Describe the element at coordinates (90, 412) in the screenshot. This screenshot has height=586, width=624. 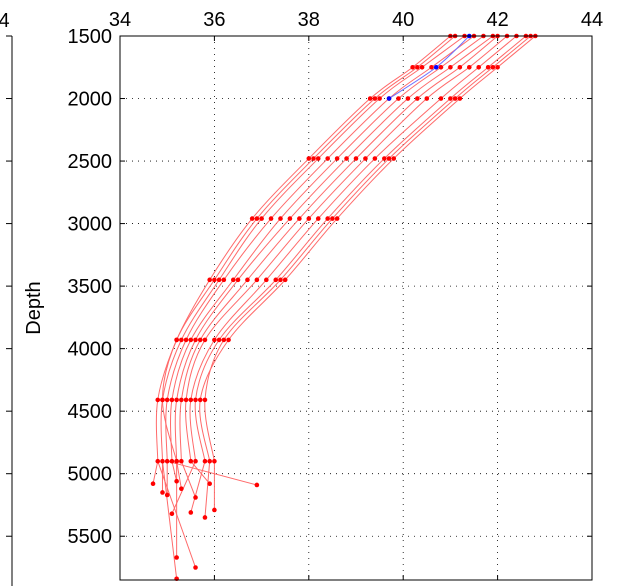
I see `y-tick-label: 4500` at that location.